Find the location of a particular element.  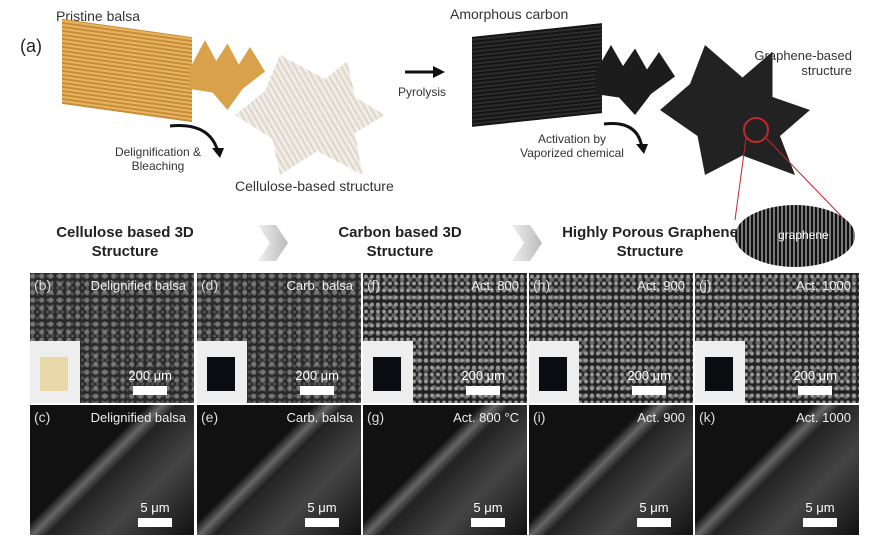

arrow-right-icon is located at coordinates (425, 72).